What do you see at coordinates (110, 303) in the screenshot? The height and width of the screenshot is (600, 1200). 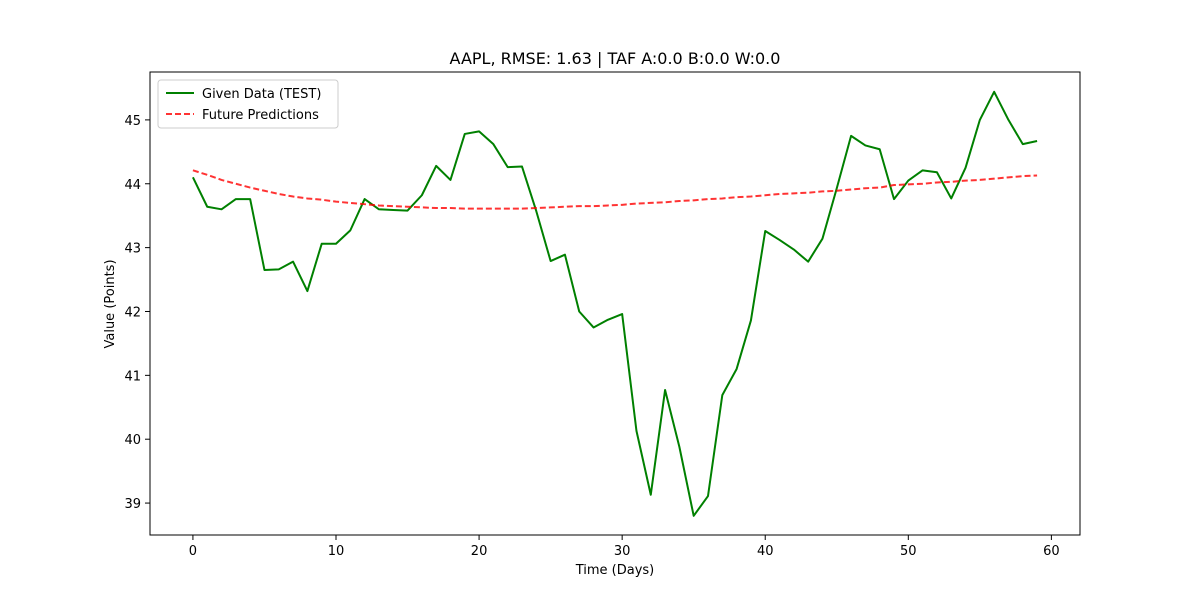 I see `y-axis-label: Value (Points)` at bounding box center [110, 303].